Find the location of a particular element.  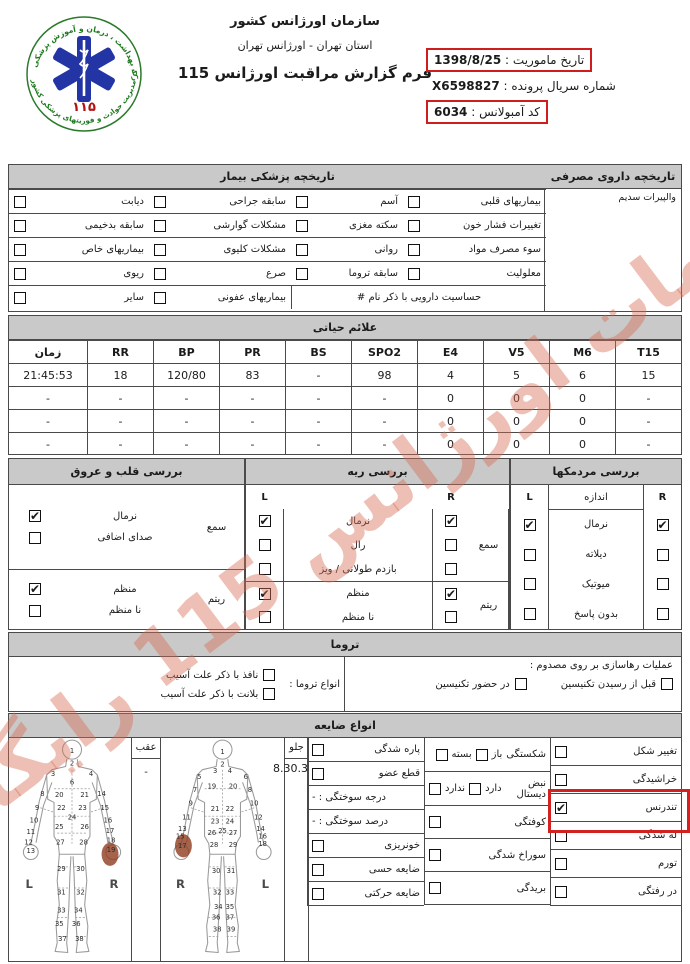

injury-item: پاره شدگی is located at coordinates (366, 750).